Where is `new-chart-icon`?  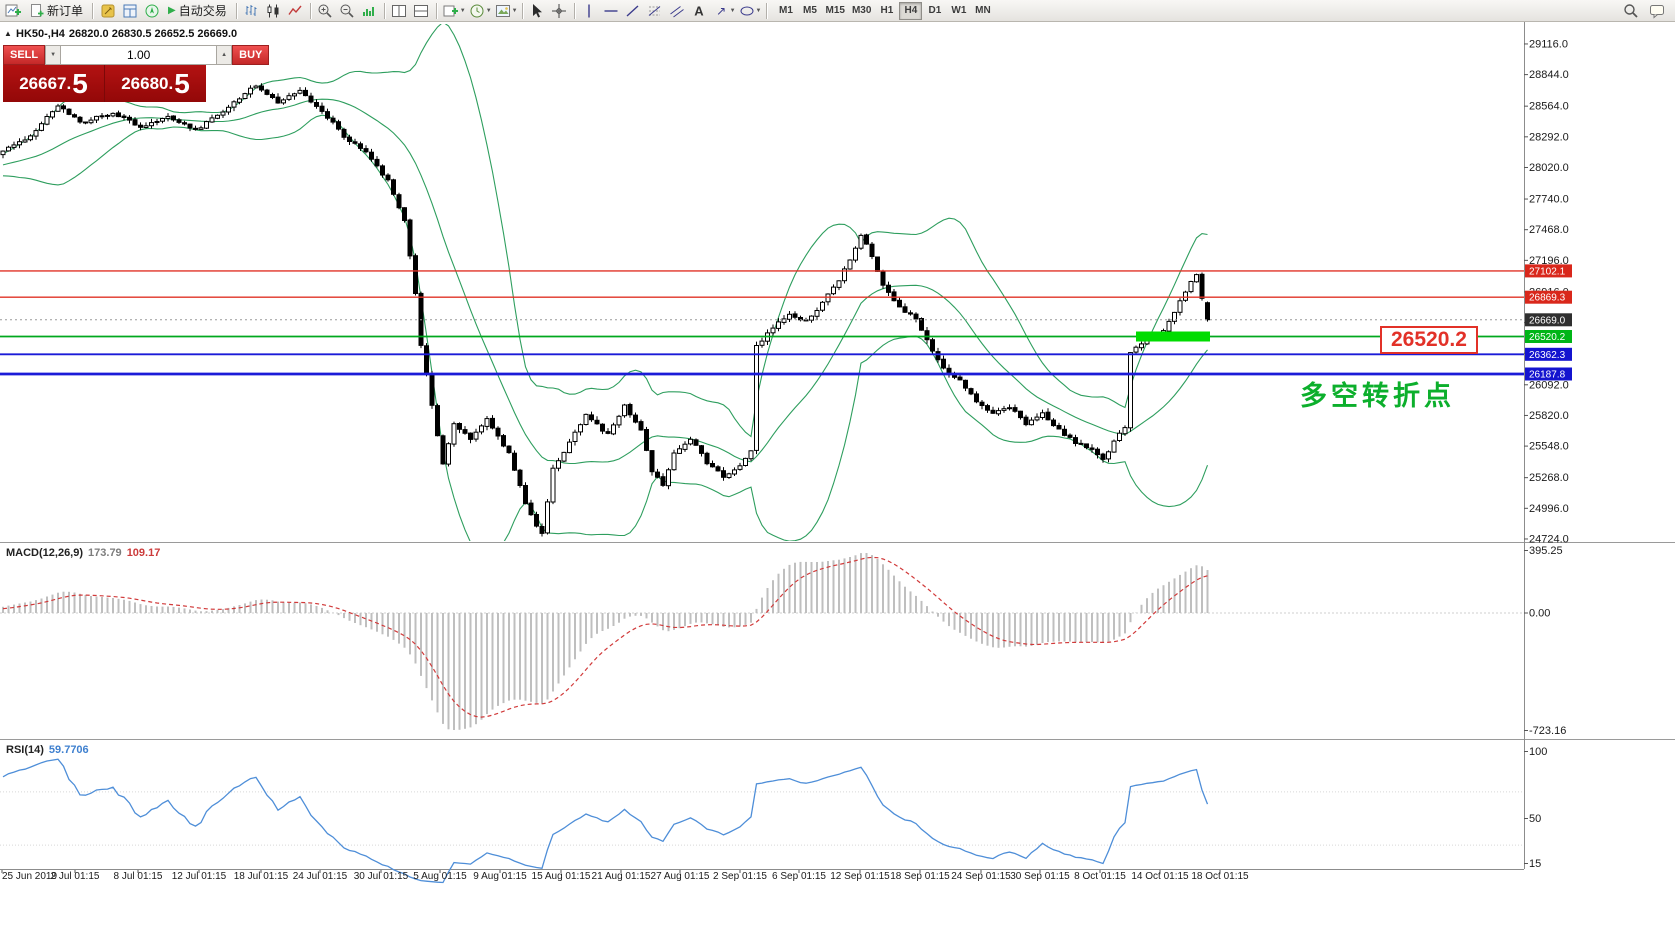 new-chart-icon is located at coordinates (12, 11).